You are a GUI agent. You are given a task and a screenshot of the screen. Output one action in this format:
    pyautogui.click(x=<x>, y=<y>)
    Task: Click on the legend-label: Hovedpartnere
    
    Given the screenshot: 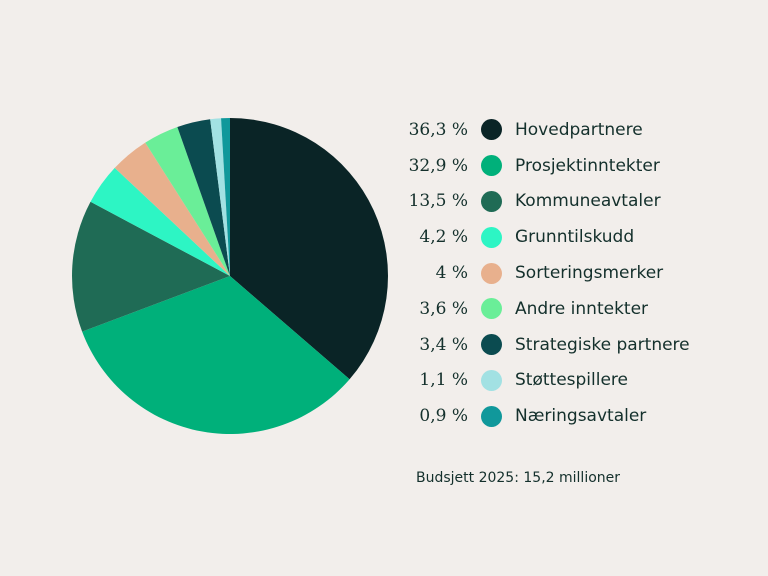 What is the action you would take?
    pyautogui.click(x=579, y=129)
    